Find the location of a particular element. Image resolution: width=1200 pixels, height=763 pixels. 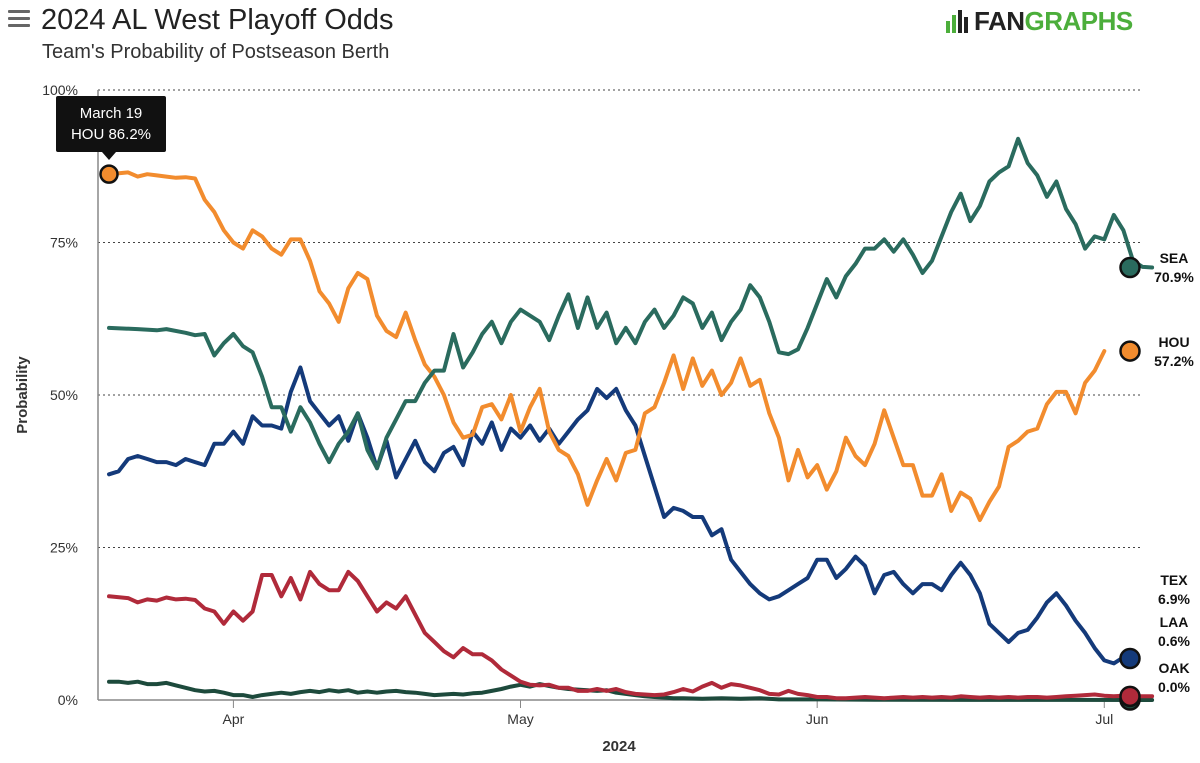

team-label-laa: LAA is located at coordinates (1174, 622).